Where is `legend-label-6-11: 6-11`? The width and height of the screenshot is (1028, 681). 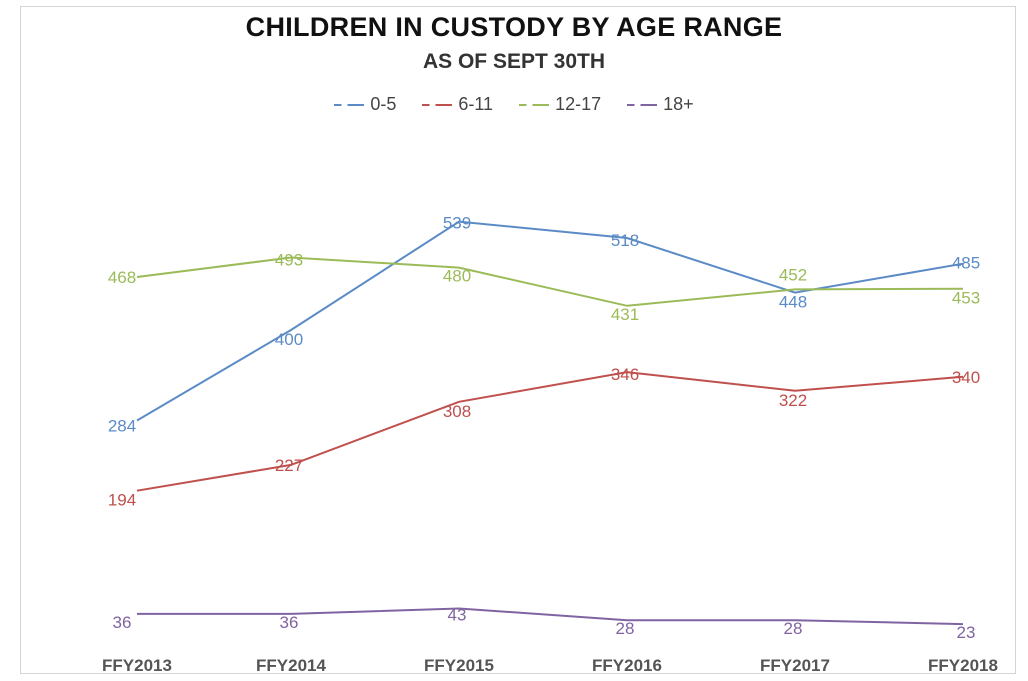
legend-label-6-11: 6-11 is located at coordinates (476, 104).